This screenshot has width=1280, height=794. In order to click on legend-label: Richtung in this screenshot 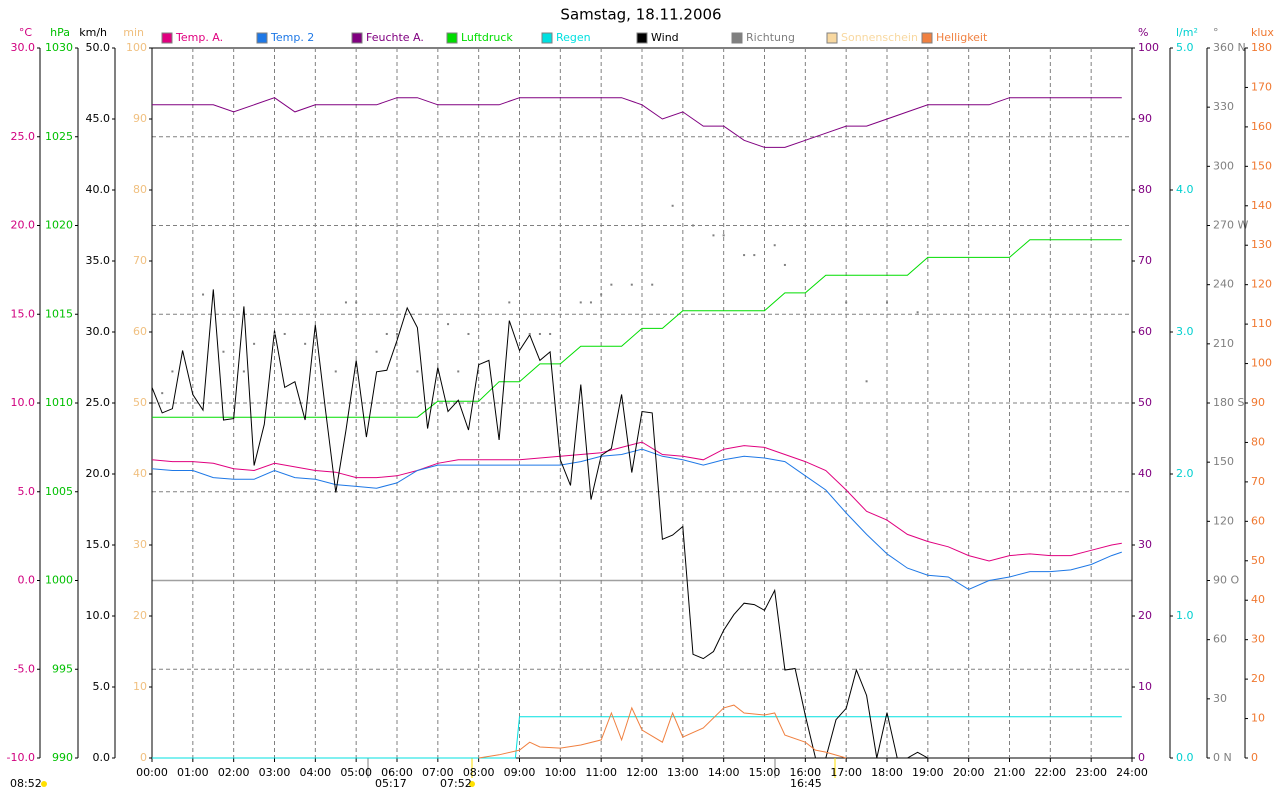, I will do `click(770, 37)`.